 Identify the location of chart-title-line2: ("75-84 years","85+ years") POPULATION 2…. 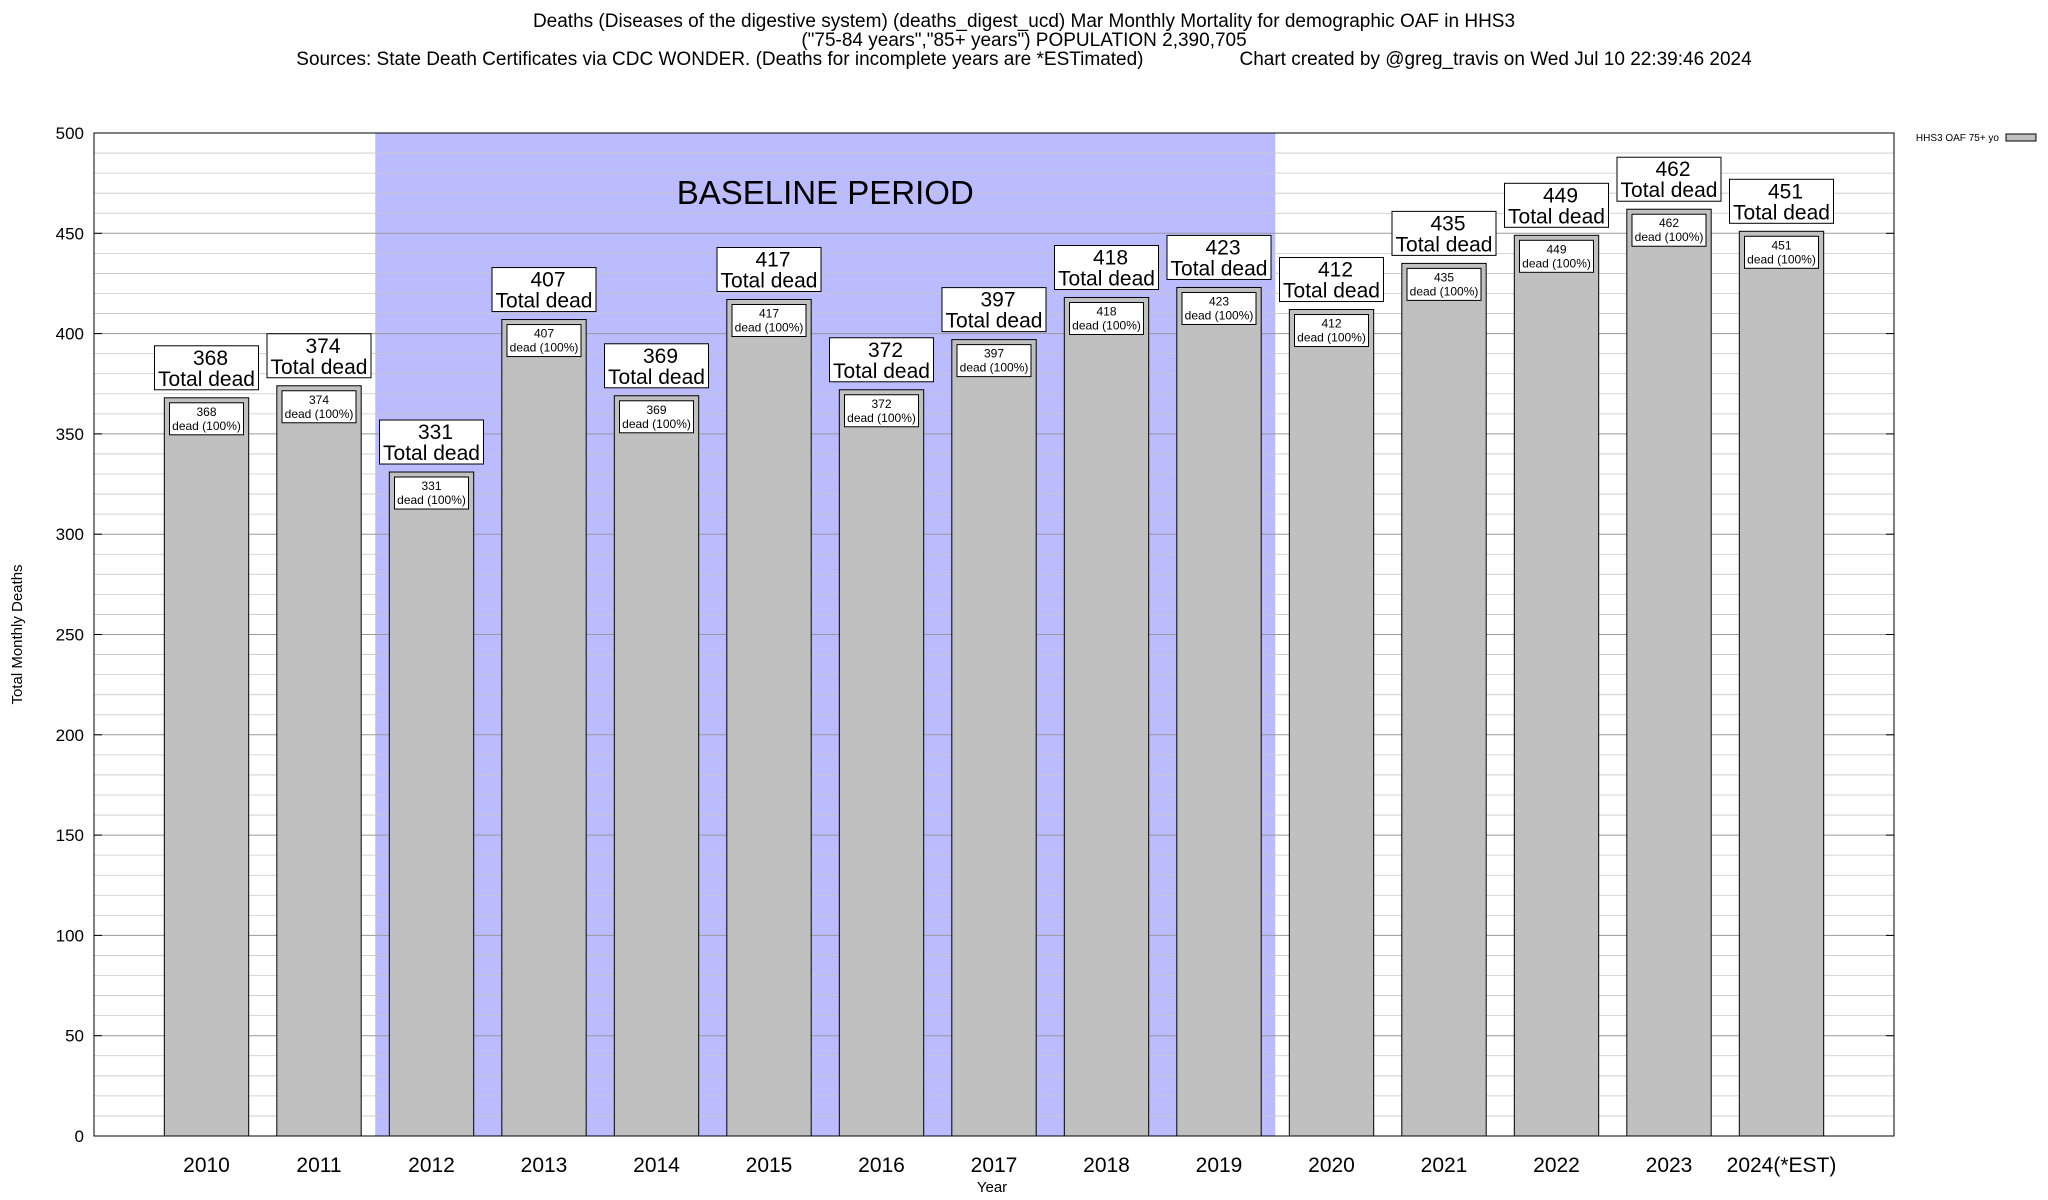
(1024, 40).